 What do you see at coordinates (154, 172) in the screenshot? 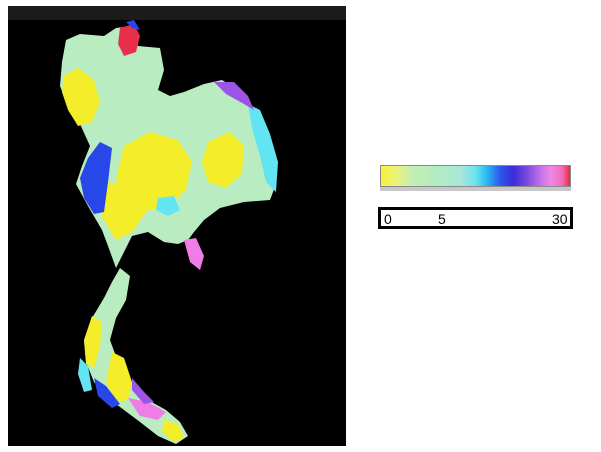
I see `central-yellow-area` at bounding box center [154, 172].